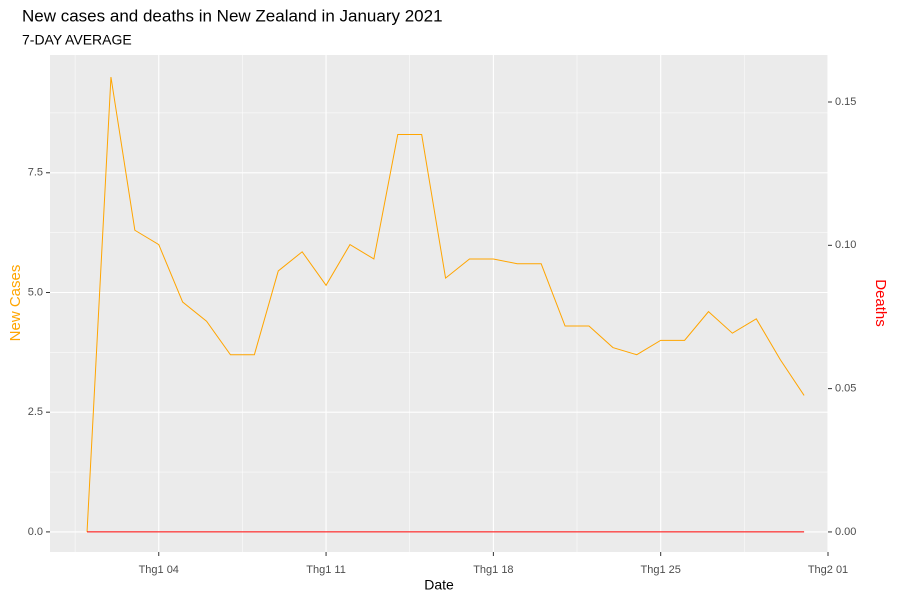 This screenshot has width=900, height=600. What do you see at coordinates (845, 245) in the screenshot?
I see `y2-tick-label: 0.10` at bounding box center [845, 245].